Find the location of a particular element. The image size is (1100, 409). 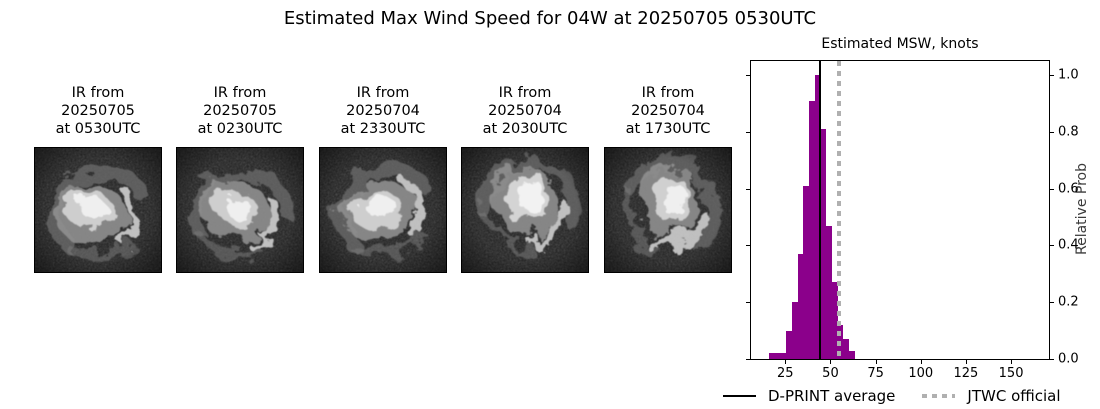

chart-title: Estimated MSW, knots is located at coordinates (900, 44).